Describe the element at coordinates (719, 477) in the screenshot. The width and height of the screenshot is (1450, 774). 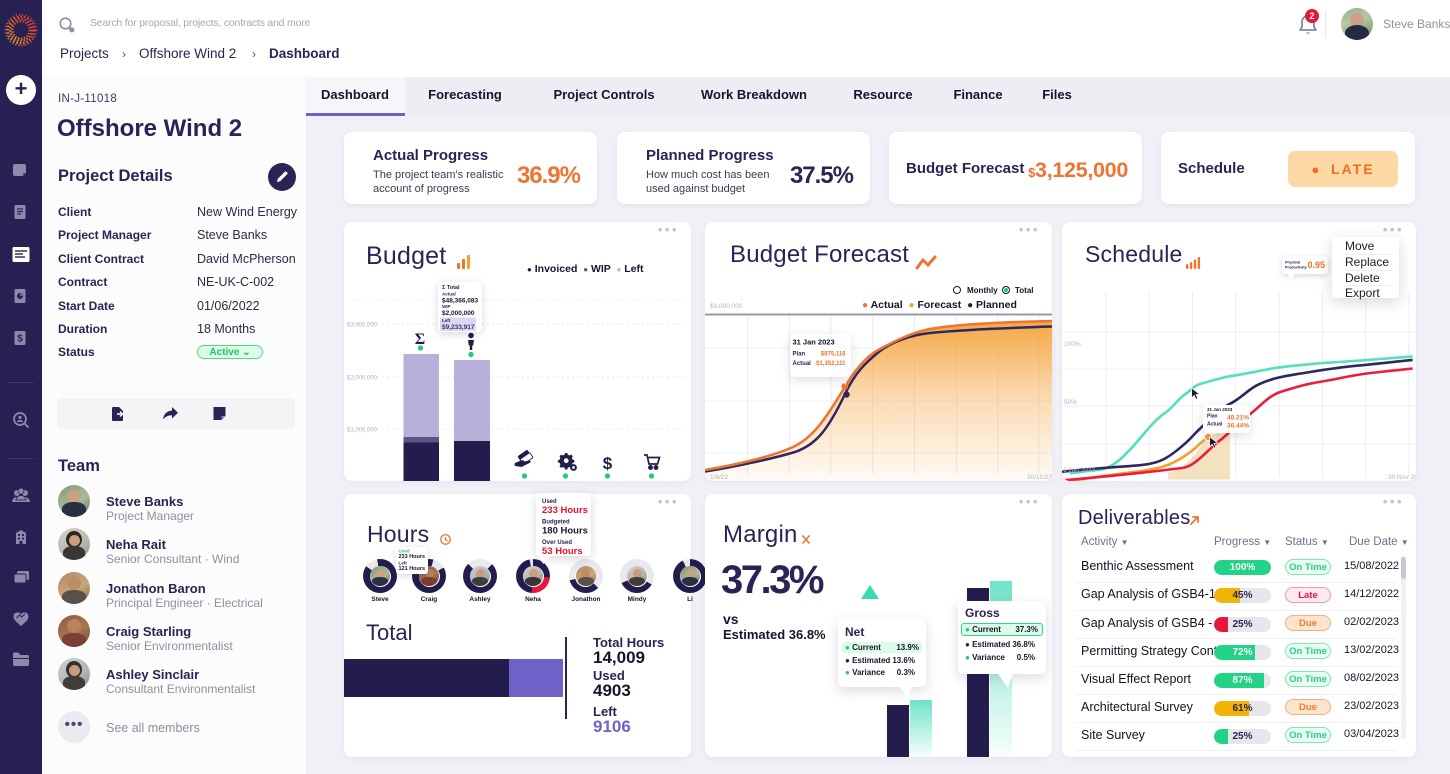
I see `svg-text: 1/6/22` at that location.